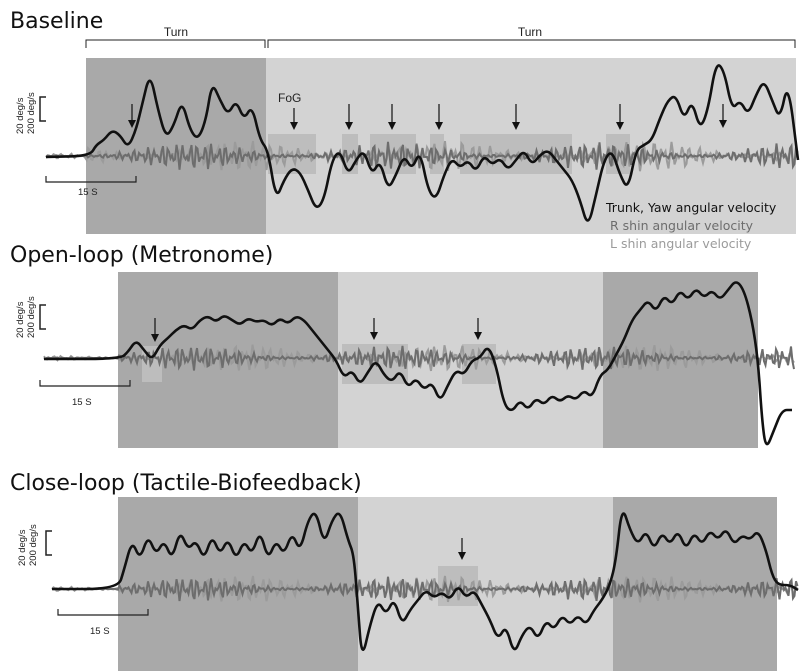 The height and width of the screenshot is (671, 800). What do you see at coordinates (530, 32) in the screenshot?
I see `turn-label-2: Turn` at bounding box center [530, 32].